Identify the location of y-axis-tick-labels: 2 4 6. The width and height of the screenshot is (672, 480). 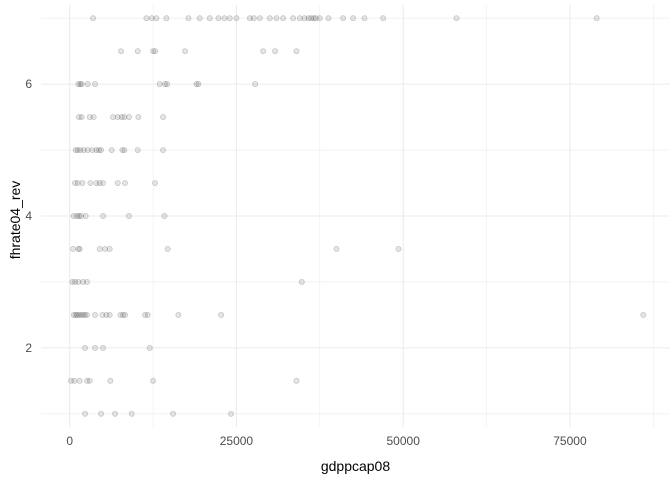
(28, 216).